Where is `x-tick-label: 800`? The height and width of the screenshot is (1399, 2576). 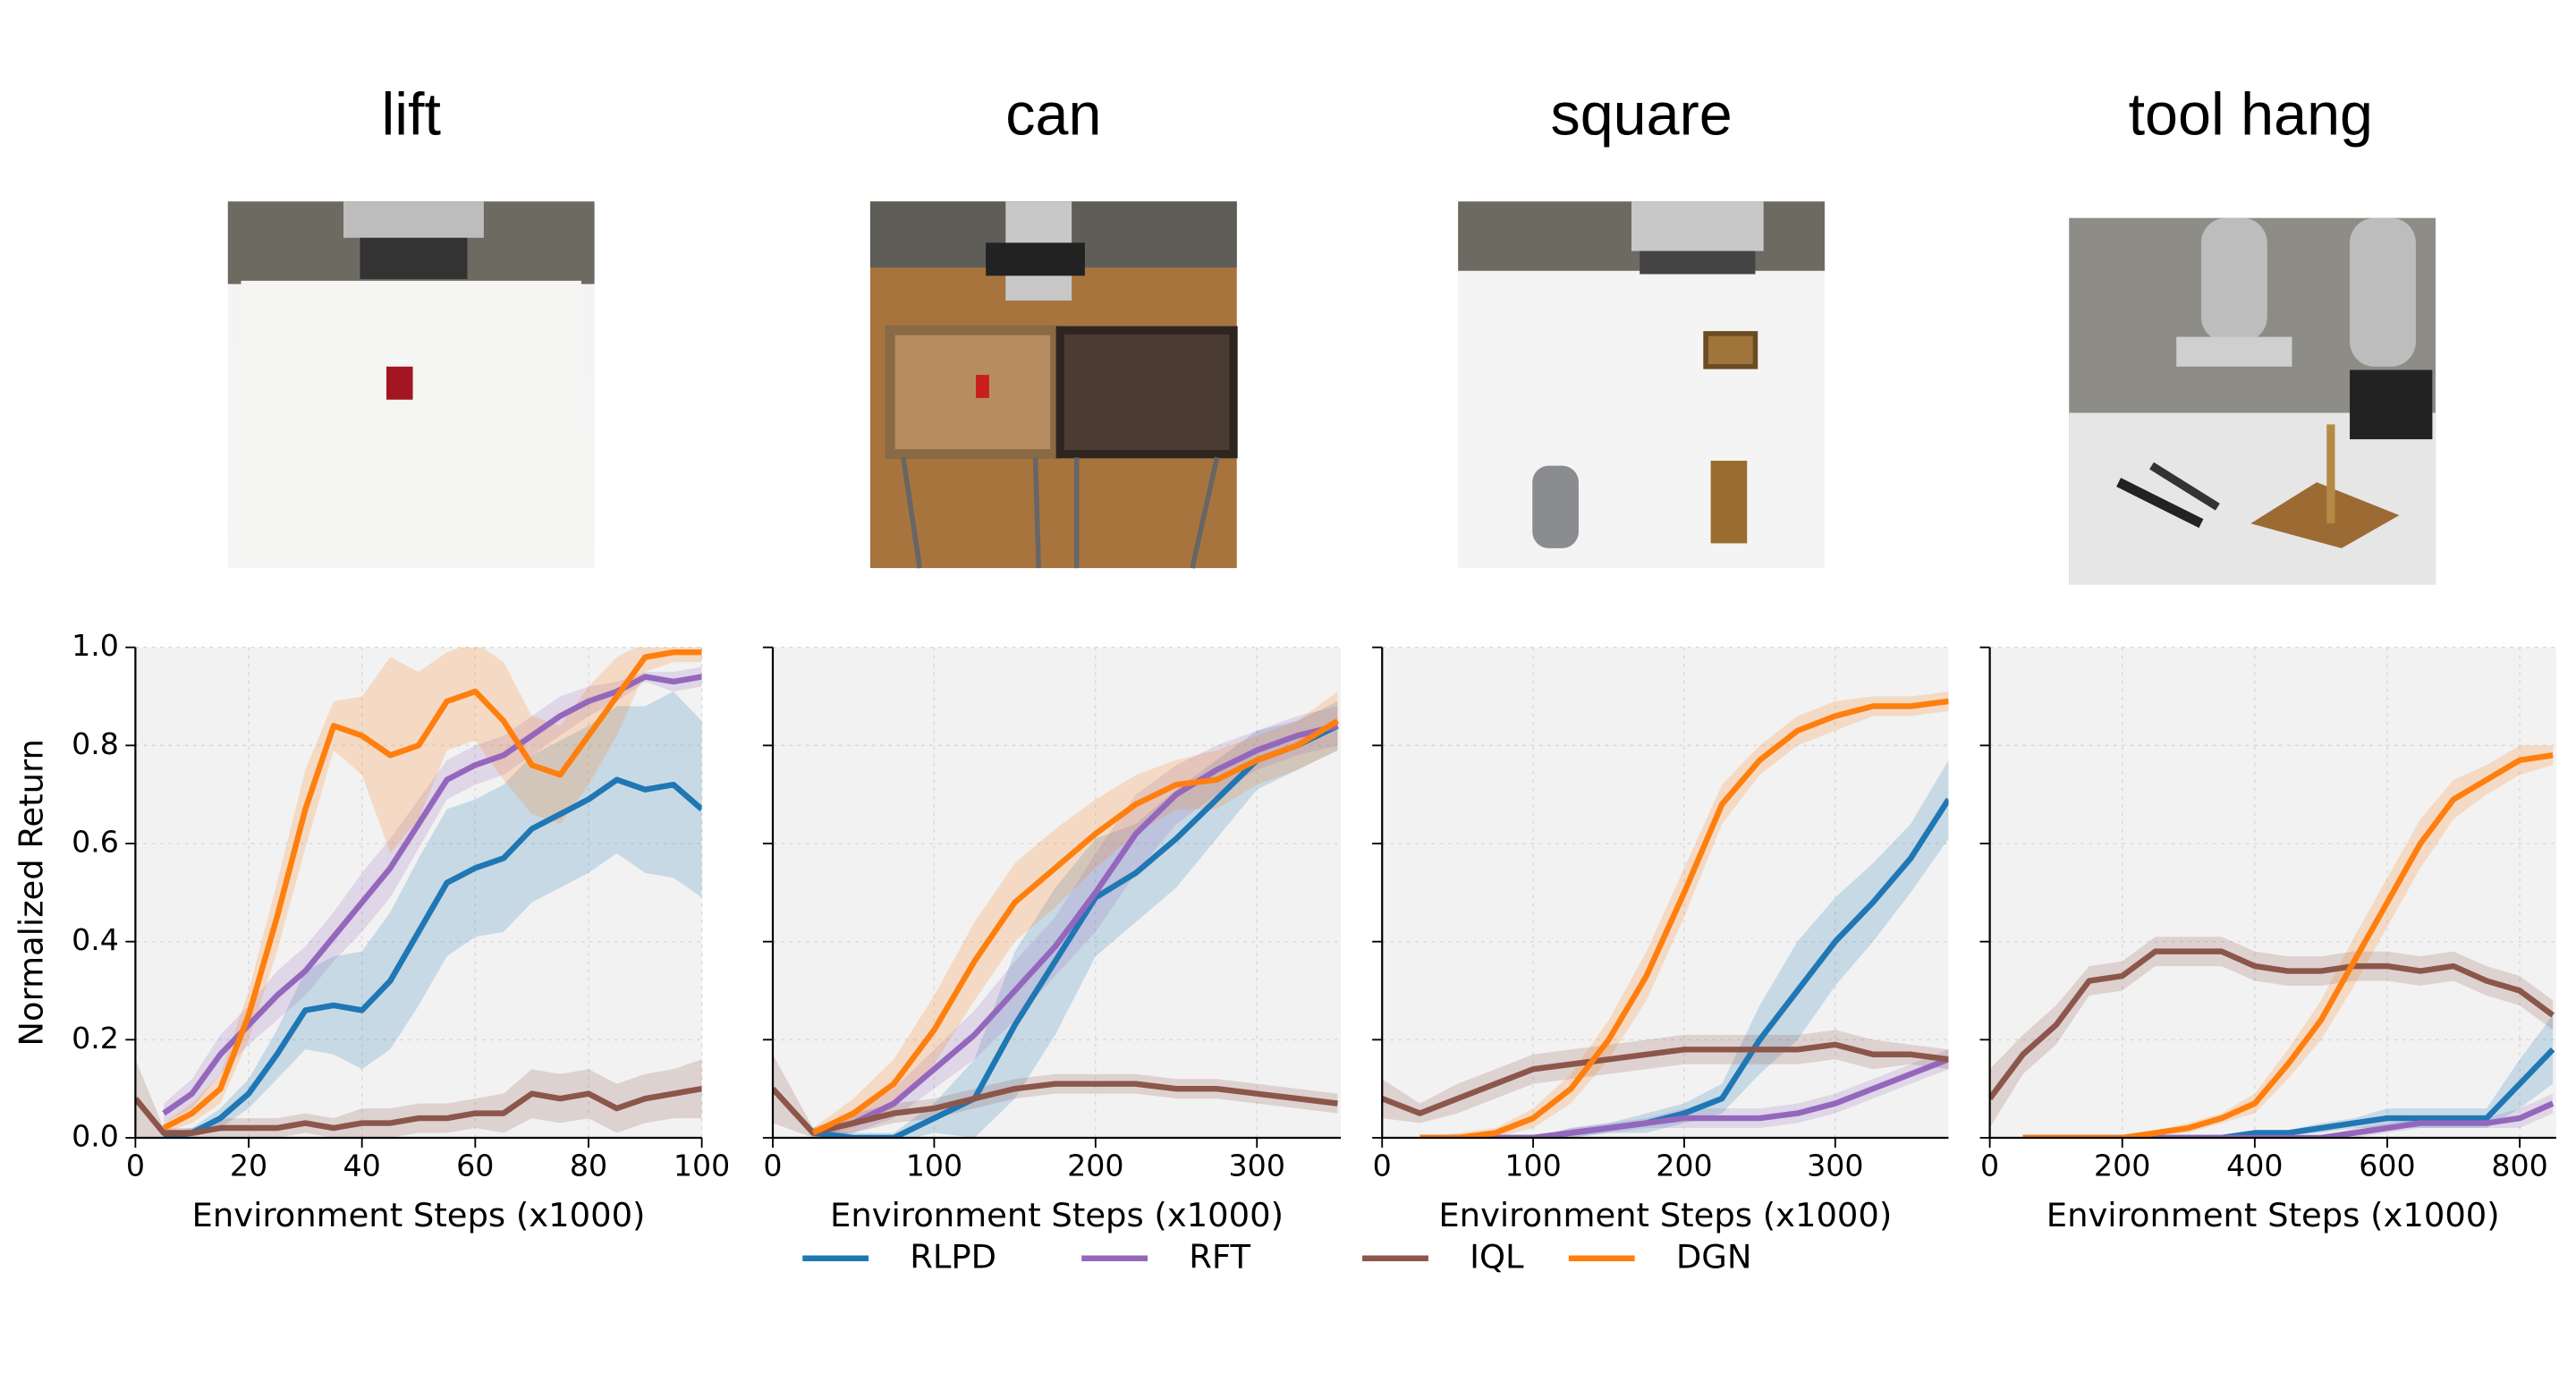
x-tick-label: 800 is located at coordinates (2519, 1166).